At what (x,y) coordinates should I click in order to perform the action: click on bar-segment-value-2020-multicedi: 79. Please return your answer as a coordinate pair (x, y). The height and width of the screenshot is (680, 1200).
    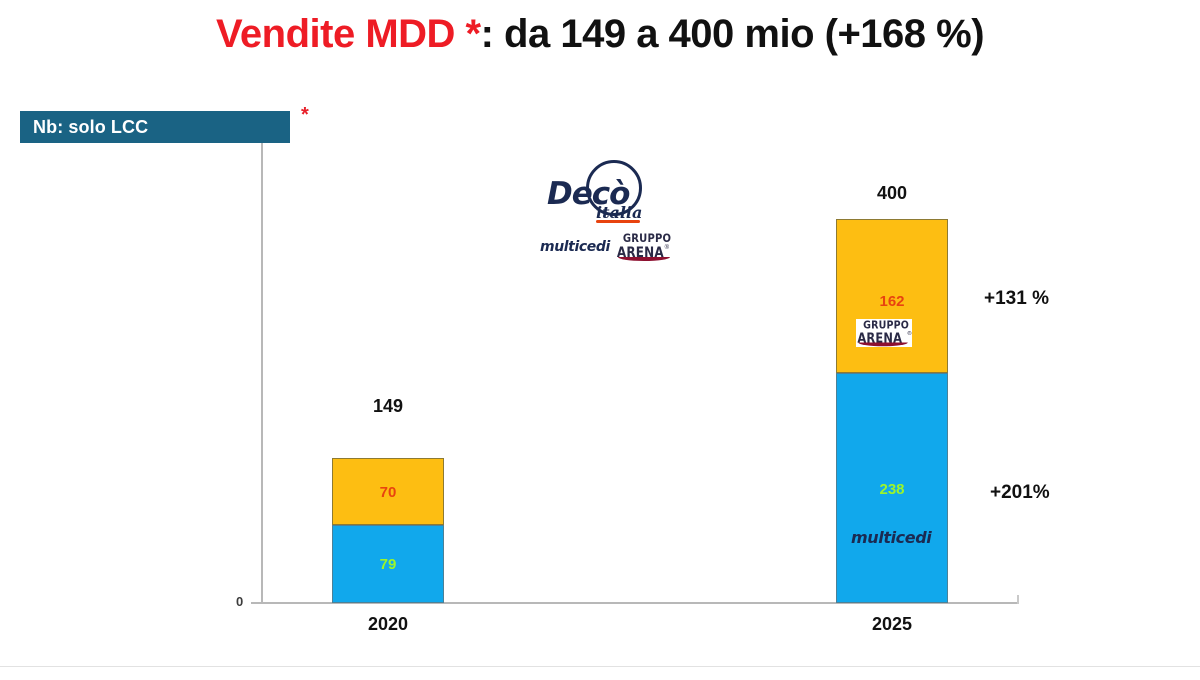
    Looking at the image, I should click on (388, 564).